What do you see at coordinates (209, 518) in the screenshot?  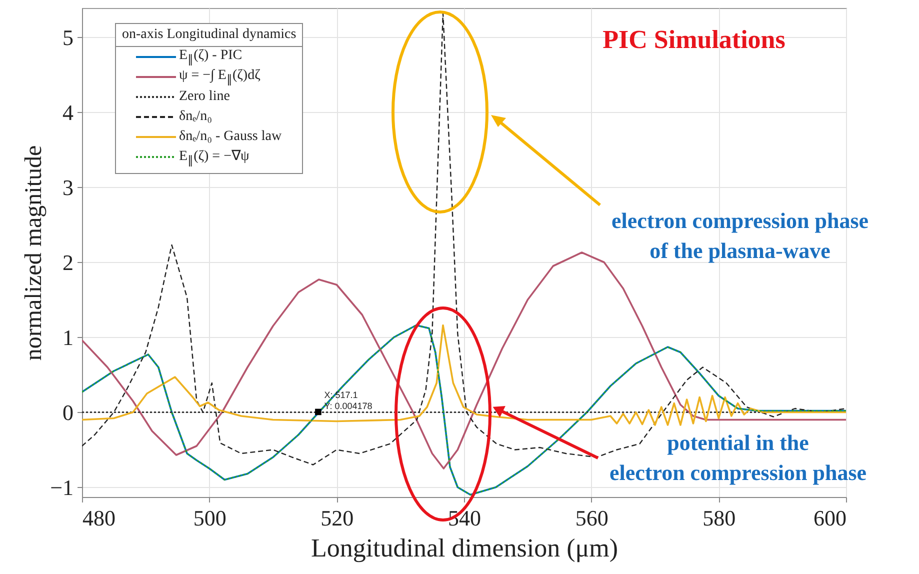 I see `x-tick-label: 500` at bounding box center [209, 518].